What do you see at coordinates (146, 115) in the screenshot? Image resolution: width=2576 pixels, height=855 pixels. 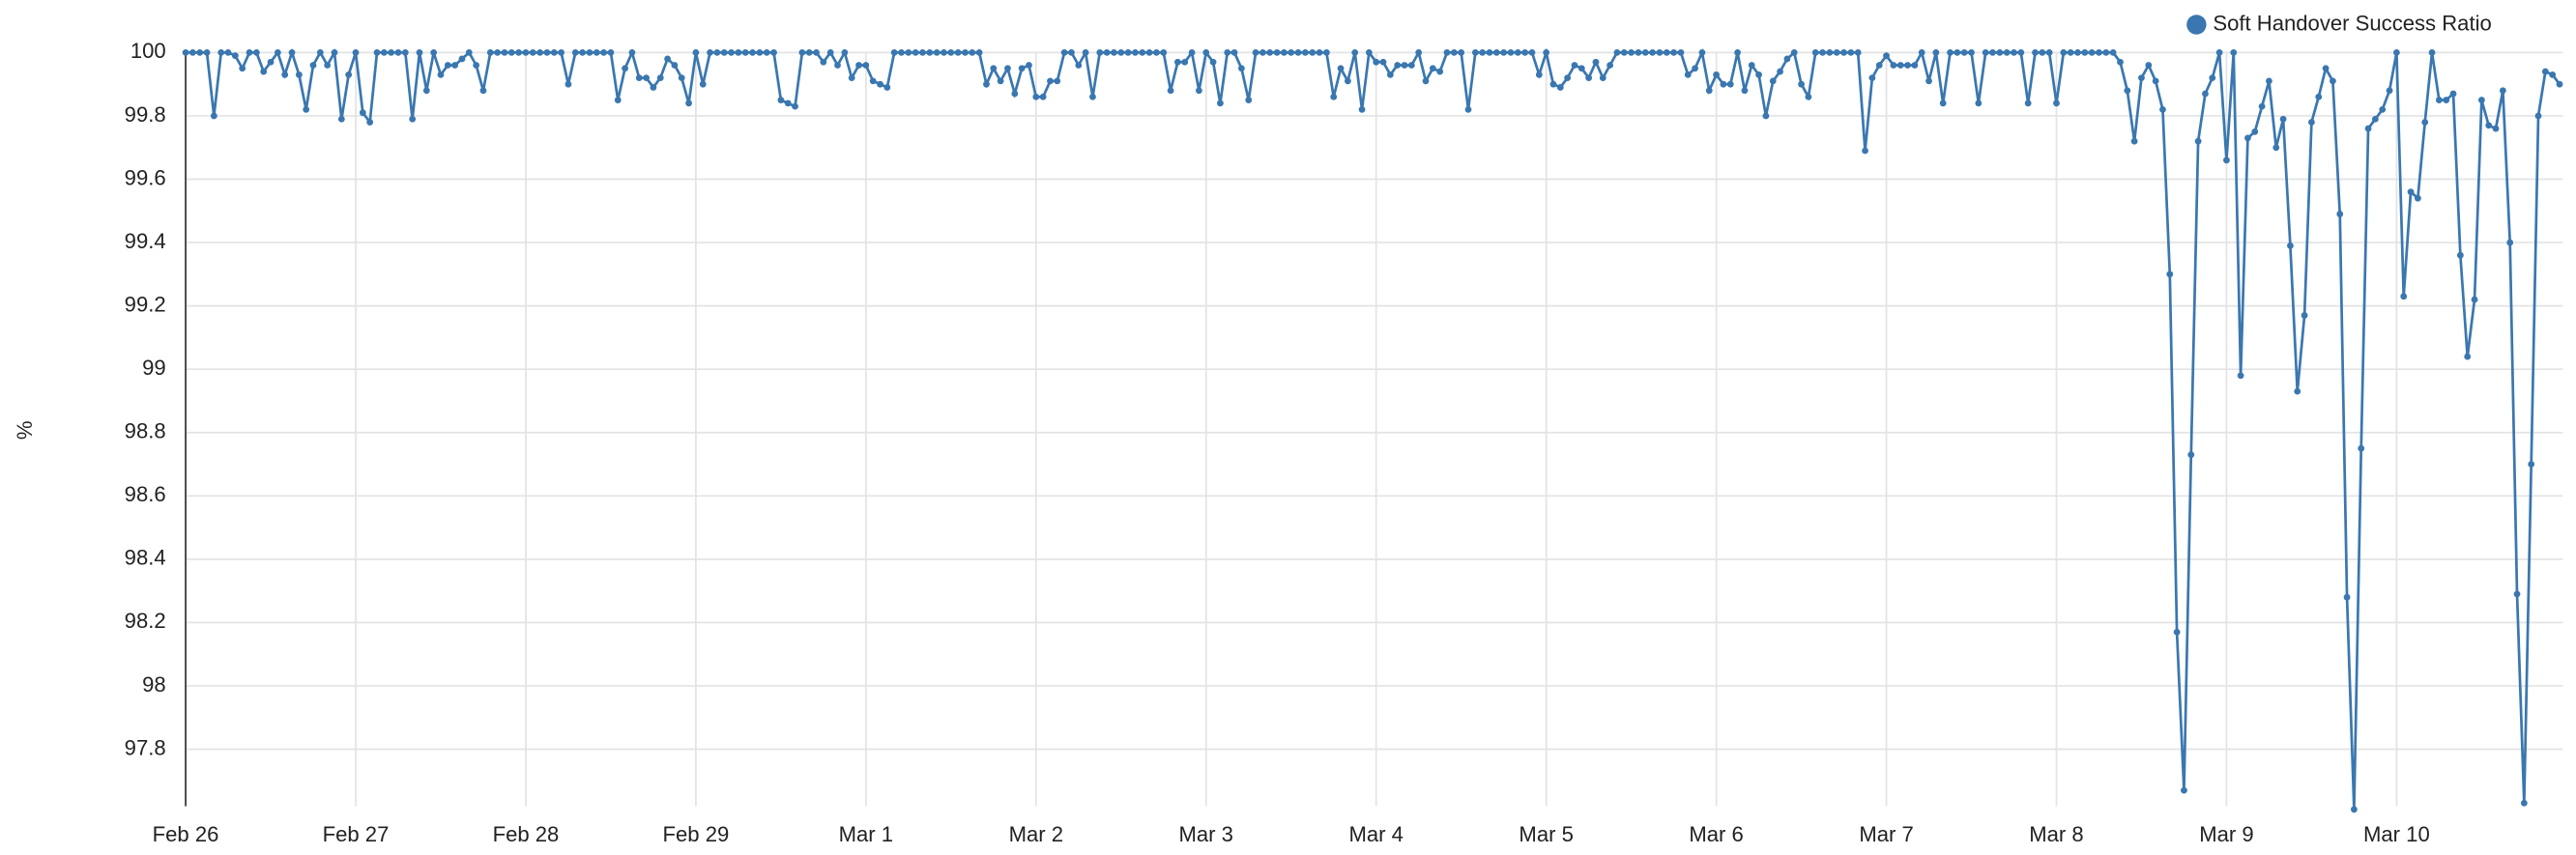 I see `y-tick-label: 99.8` at bounding box center [146, 115].